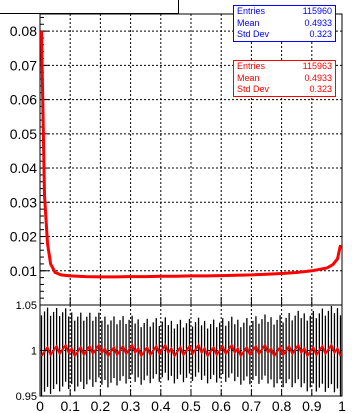 The height and width of the screenshot is (413, 352). What do you see at coordinates (312, 405) in the screenshot?
I see `x-tick-label: 0.9` at bounding box center [312, 405].